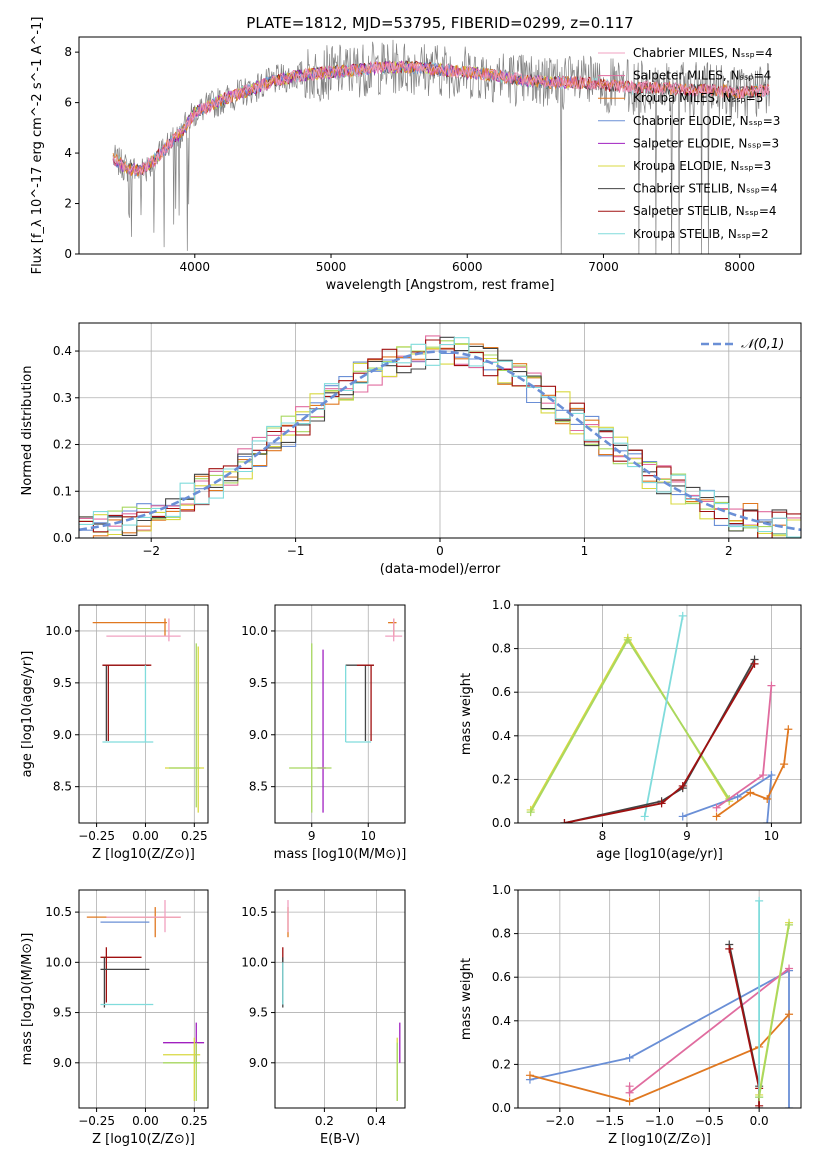 This screenshot has height=1170, width=819. What do you see at coordinates (705, 189) in the screenshot?
I see `legend-entry: Chabrier STELIB, Nₛₛₚ=4` at bounding box center [705, 189].